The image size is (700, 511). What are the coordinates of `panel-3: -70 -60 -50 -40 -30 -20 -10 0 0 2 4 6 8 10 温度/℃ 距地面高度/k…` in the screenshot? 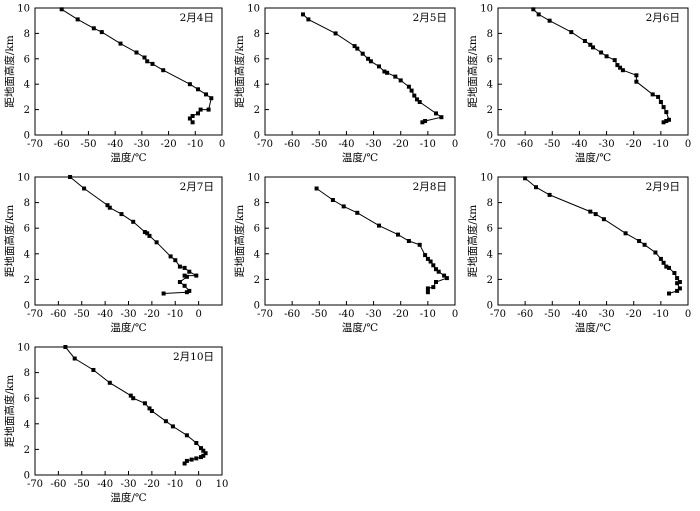 It's located at (578, 84).